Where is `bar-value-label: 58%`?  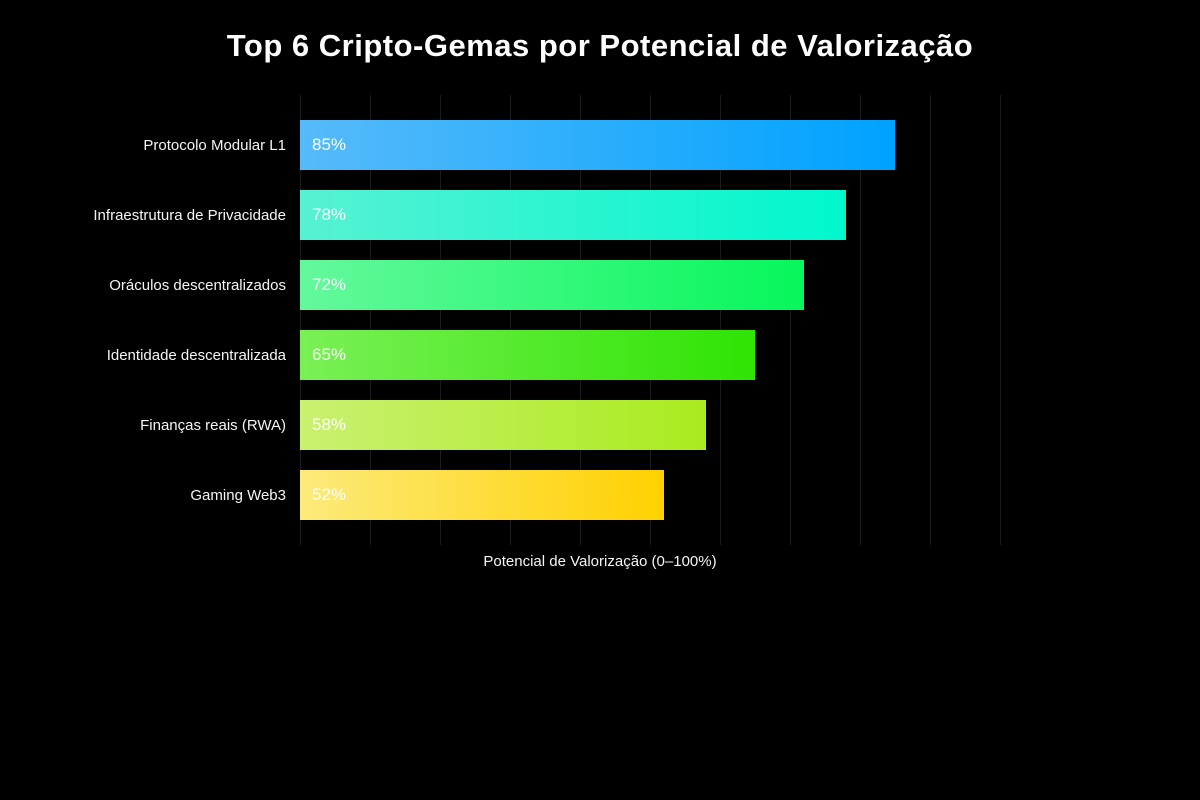
bar-value-label: 58% is located at coordinates (329, 424).